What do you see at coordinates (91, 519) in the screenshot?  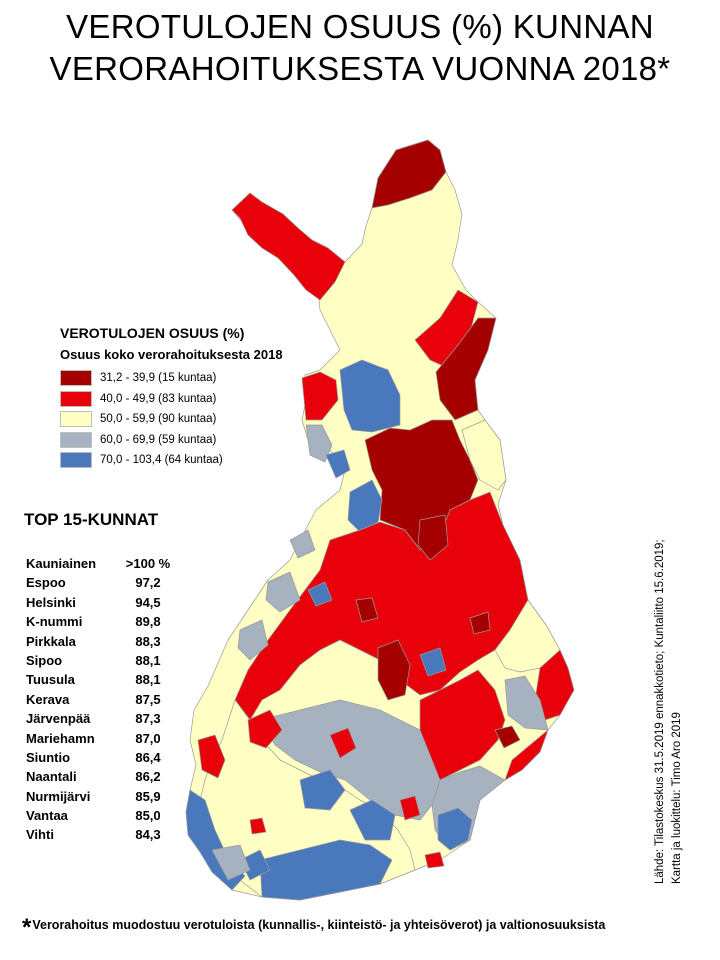 I see `top-list-title: TOP 15-KUNNAT` at bounding box center [91, 519].